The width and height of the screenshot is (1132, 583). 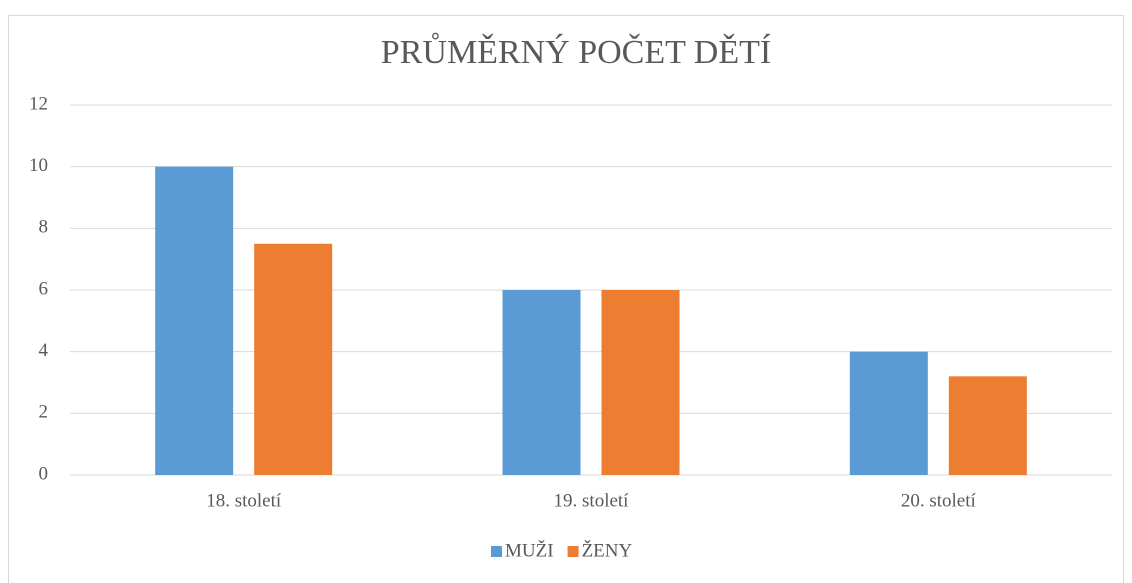 What do you see at coordinates (592, 500) in the screenshot?
I see `x-tick-label: 19. století` at bounding box center [592, 500].